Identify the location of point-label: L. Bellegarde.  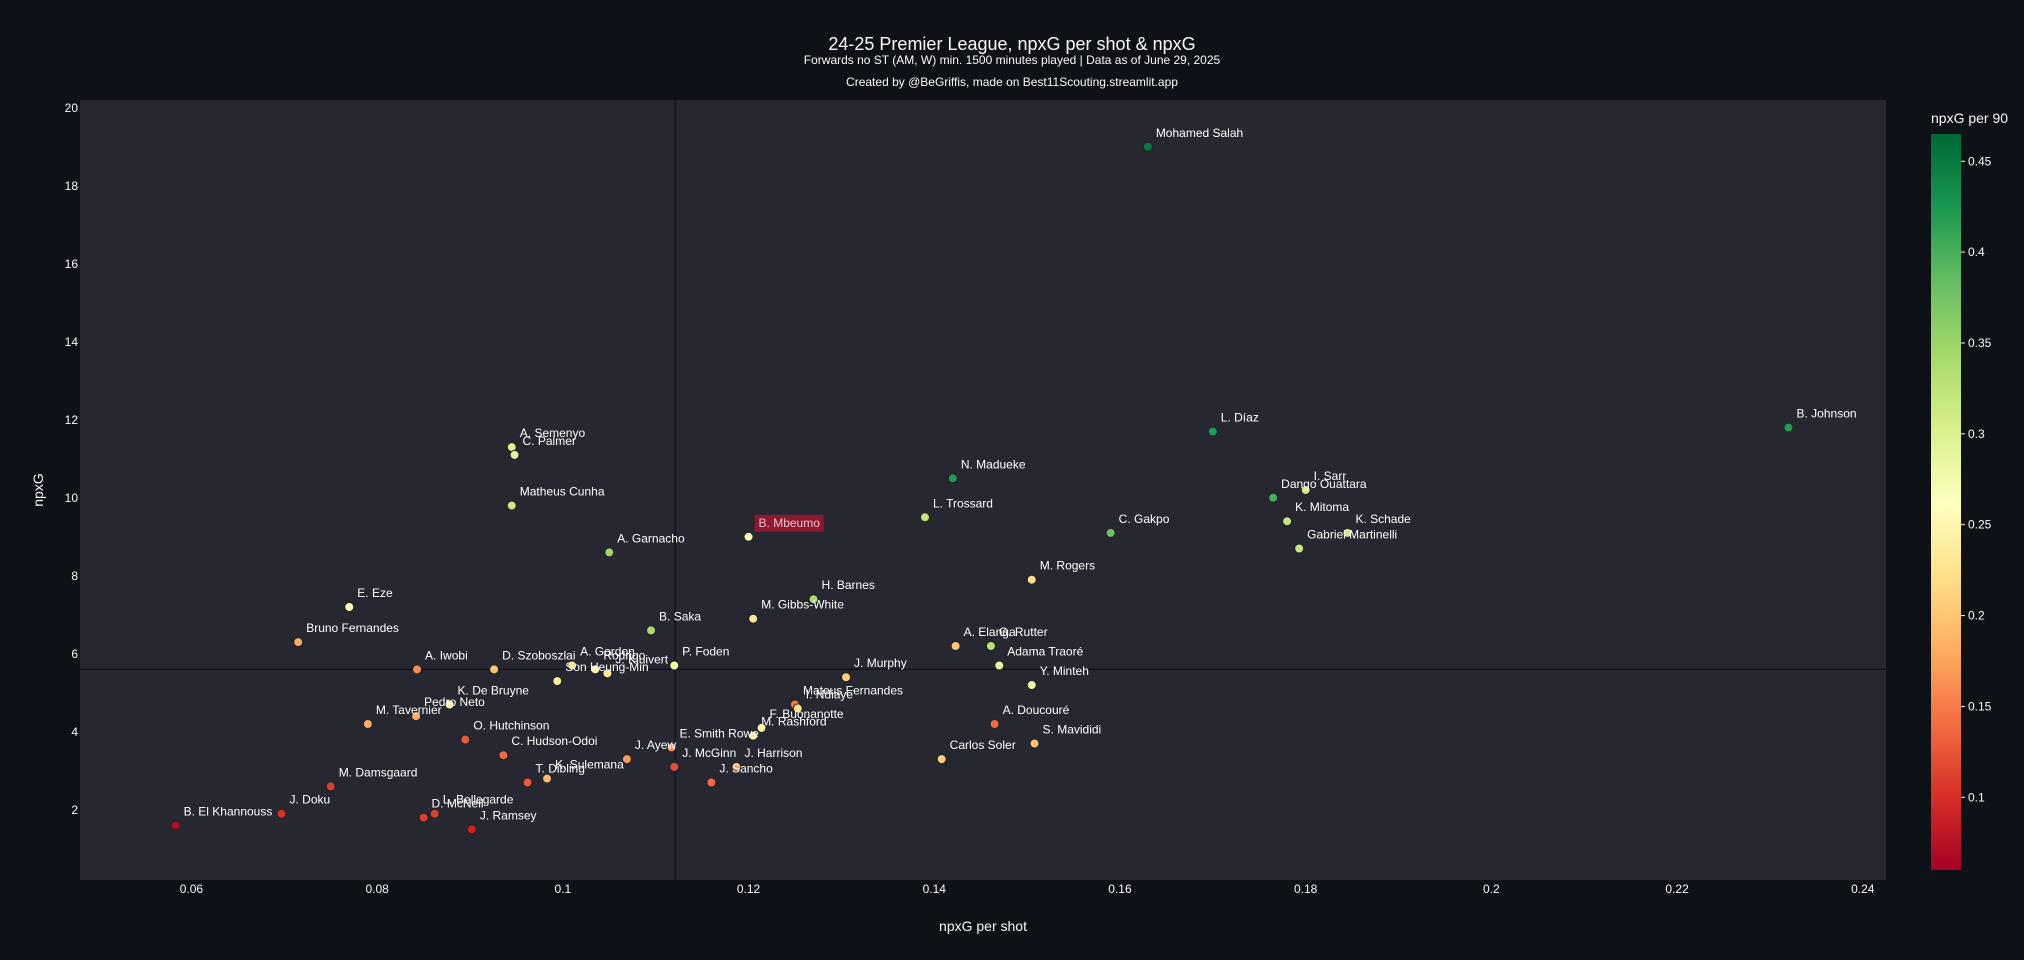
(478, 800).